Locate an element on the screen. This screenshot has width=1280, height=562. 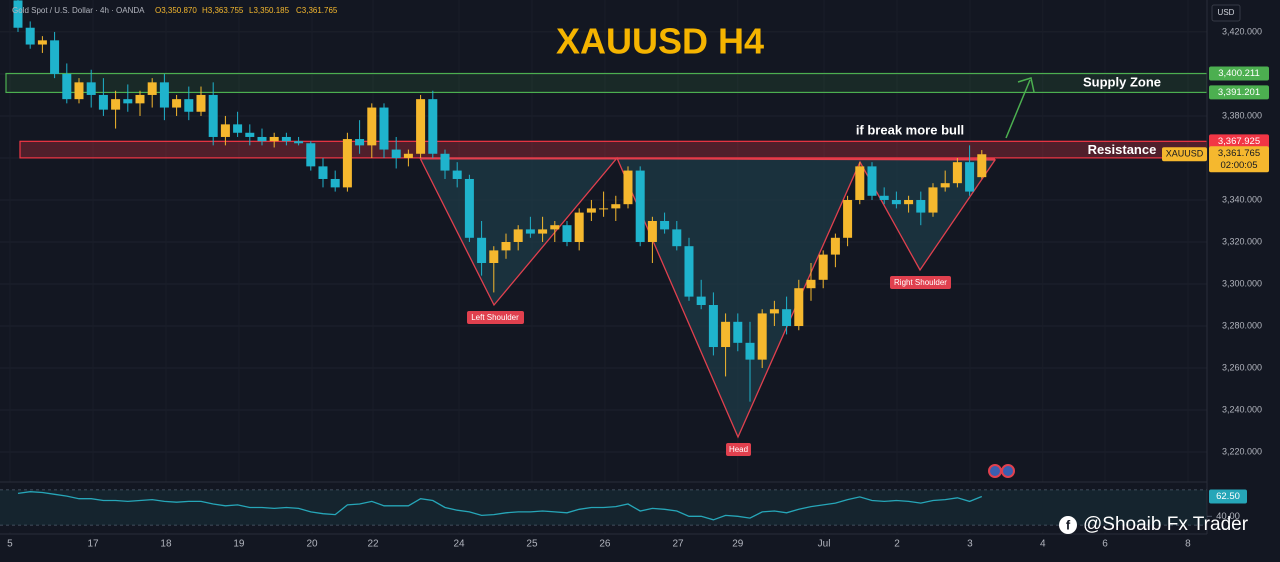
zone-label: Resistance is located at coordinates (1122, 149).